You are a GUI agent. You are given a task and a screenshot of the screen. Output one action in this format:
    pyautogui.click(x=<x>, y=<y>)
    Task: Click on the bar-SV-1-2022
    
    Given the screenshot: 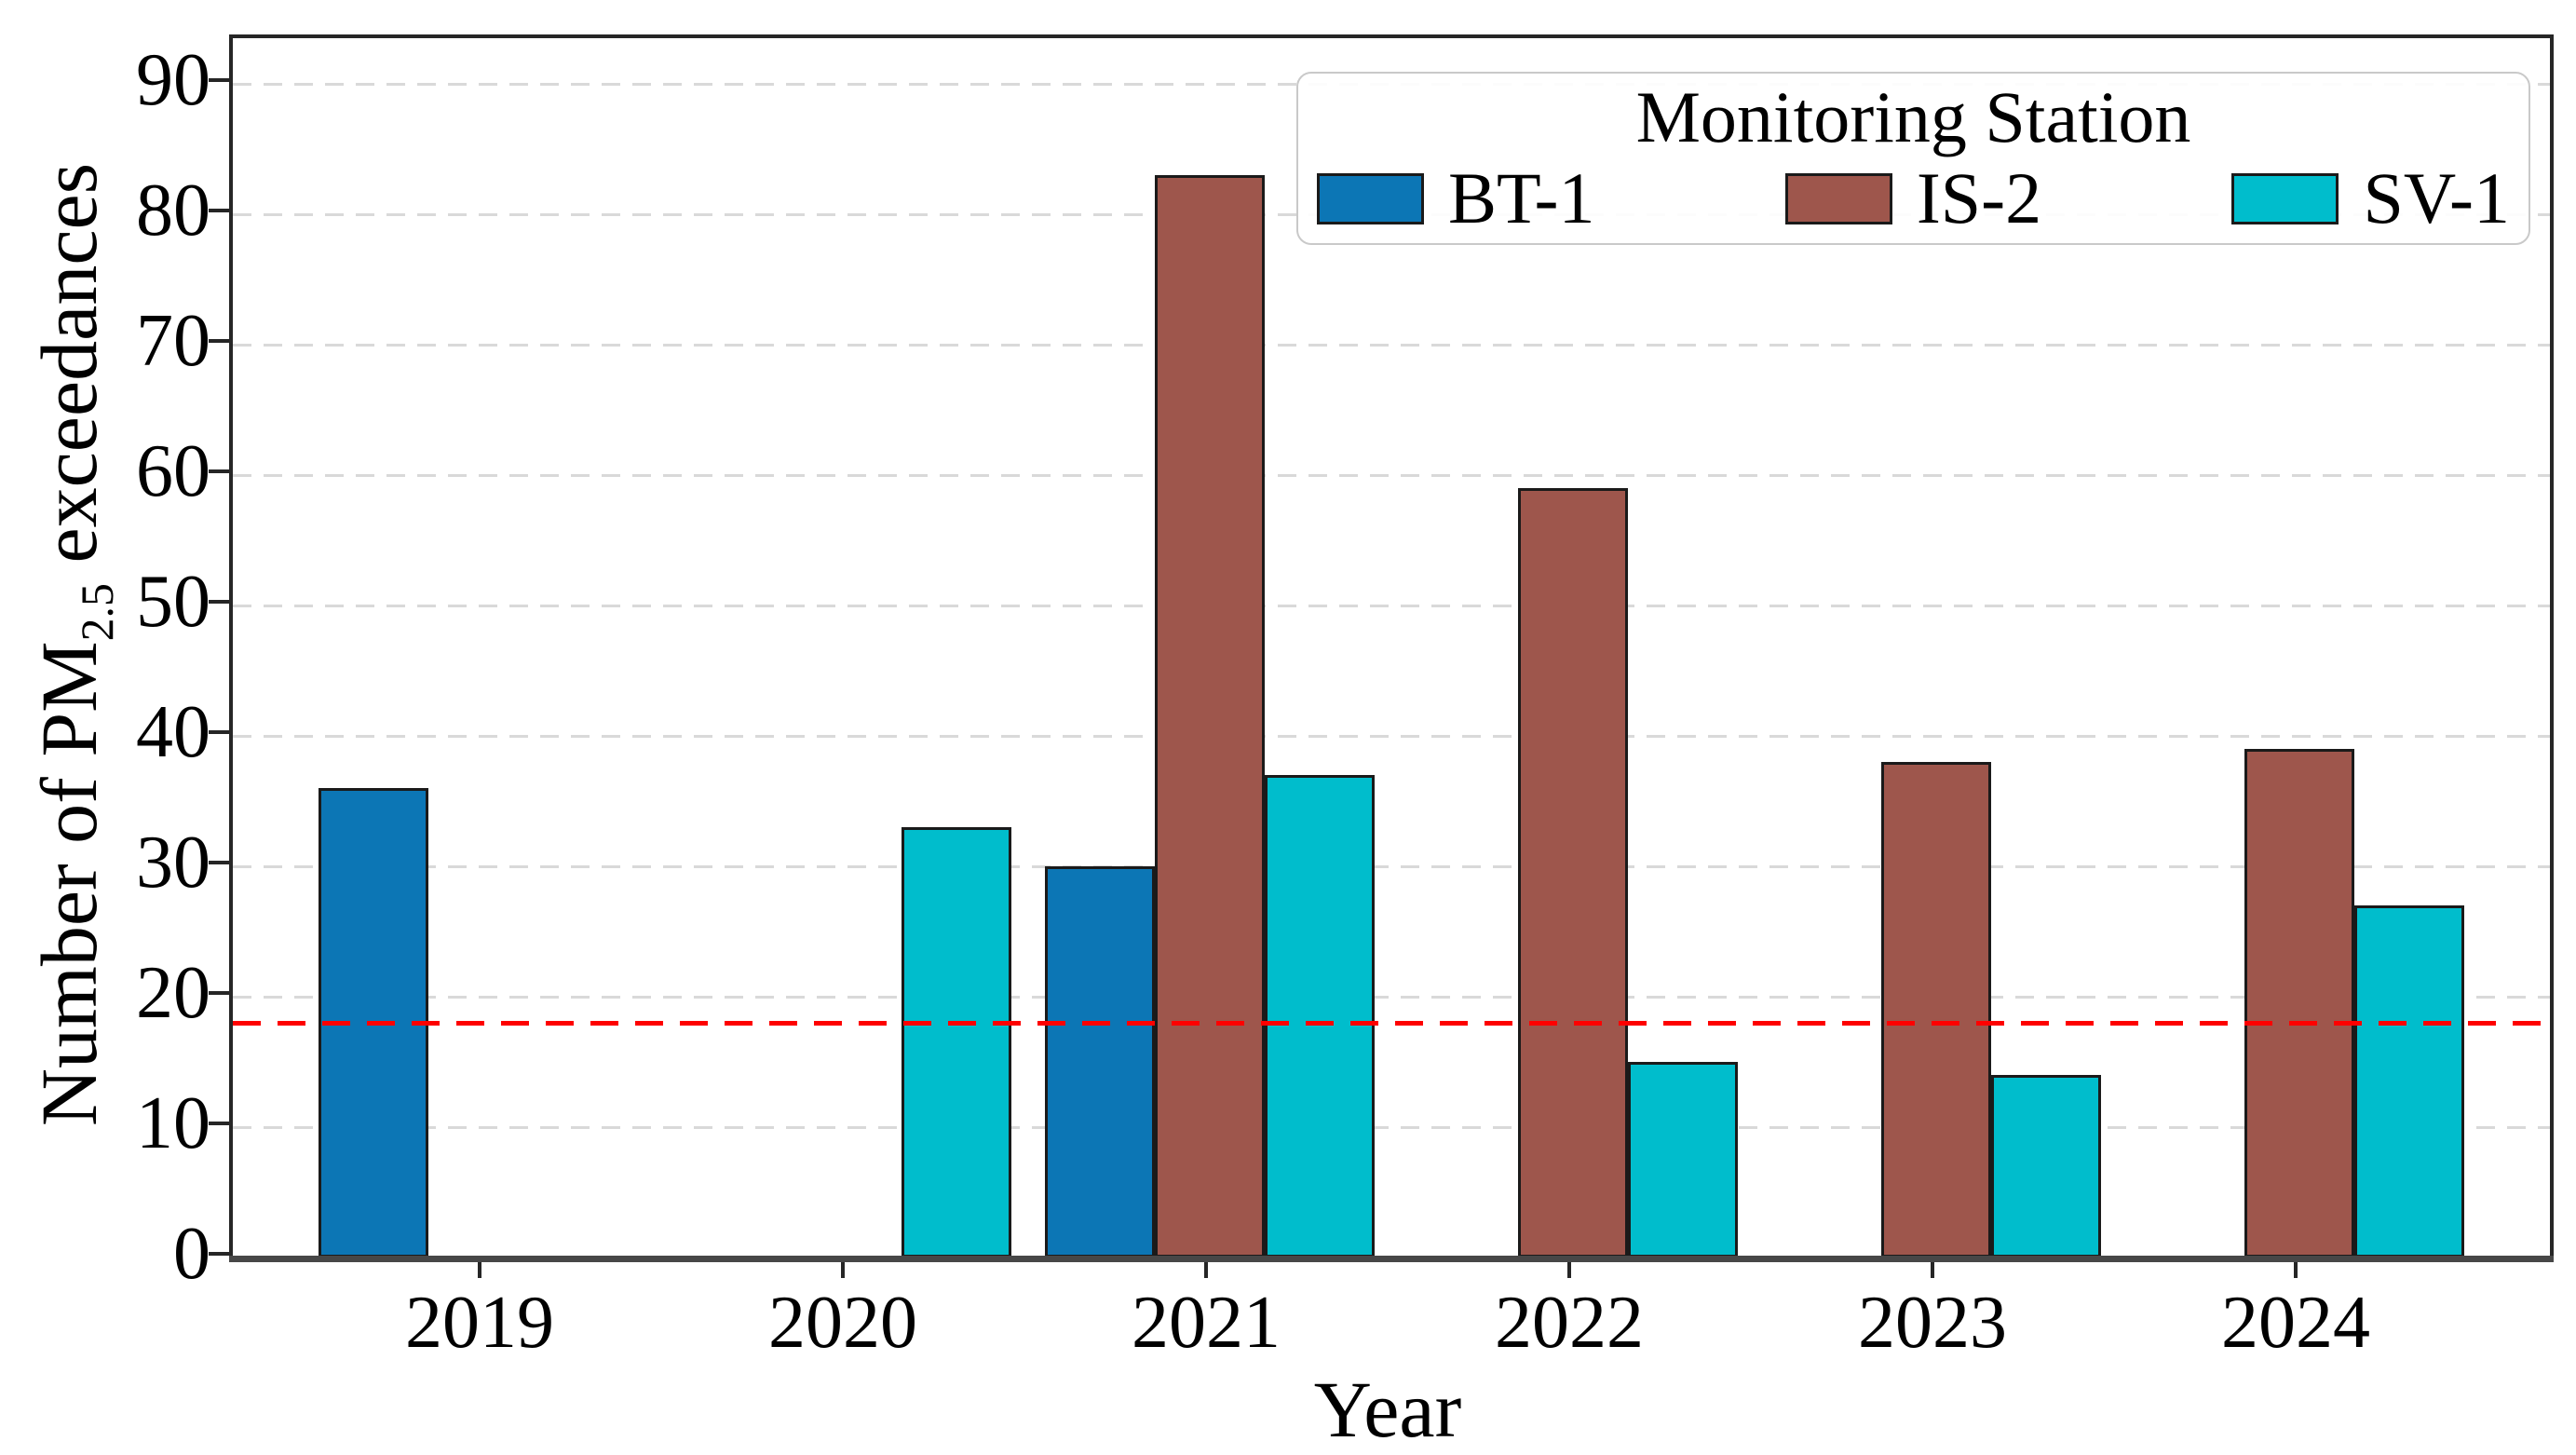 What is the action you would take?
    pyautogui.click(x=1683, y=1160)
    